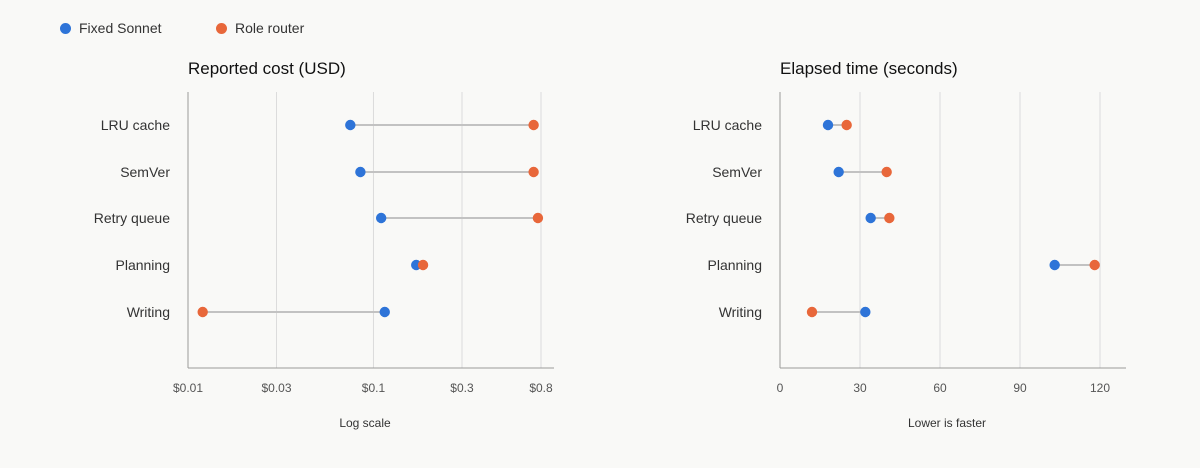  I want to click on x-tick-label: 0, so click(780, 388).